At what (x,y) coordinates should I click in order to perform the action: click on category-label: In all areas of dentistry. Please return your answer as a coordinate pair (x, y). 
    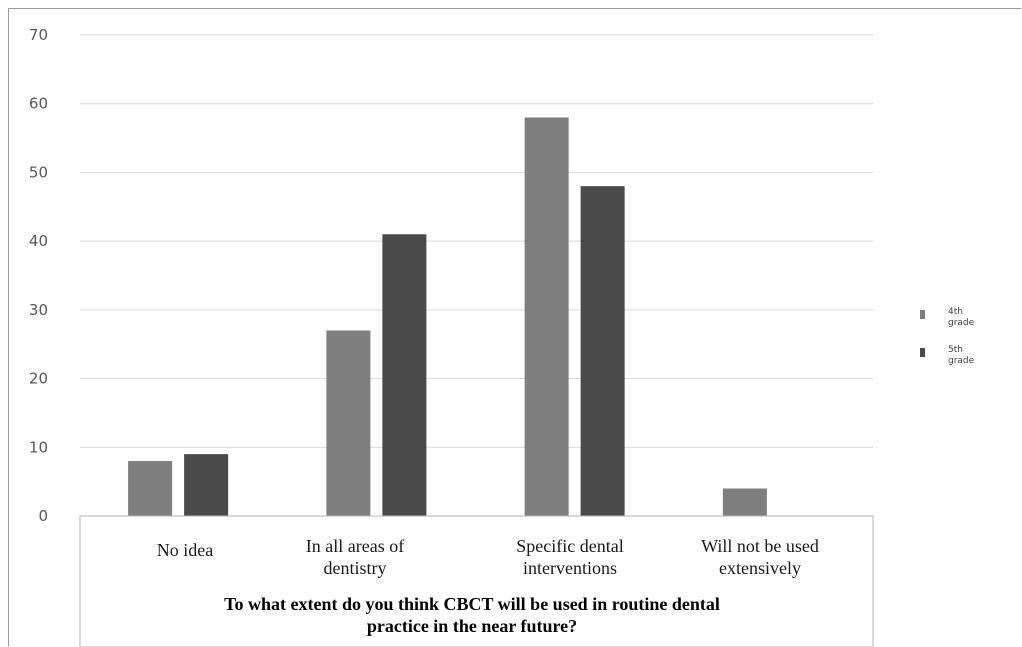
    Looking at the image, I should click on (355, 557).